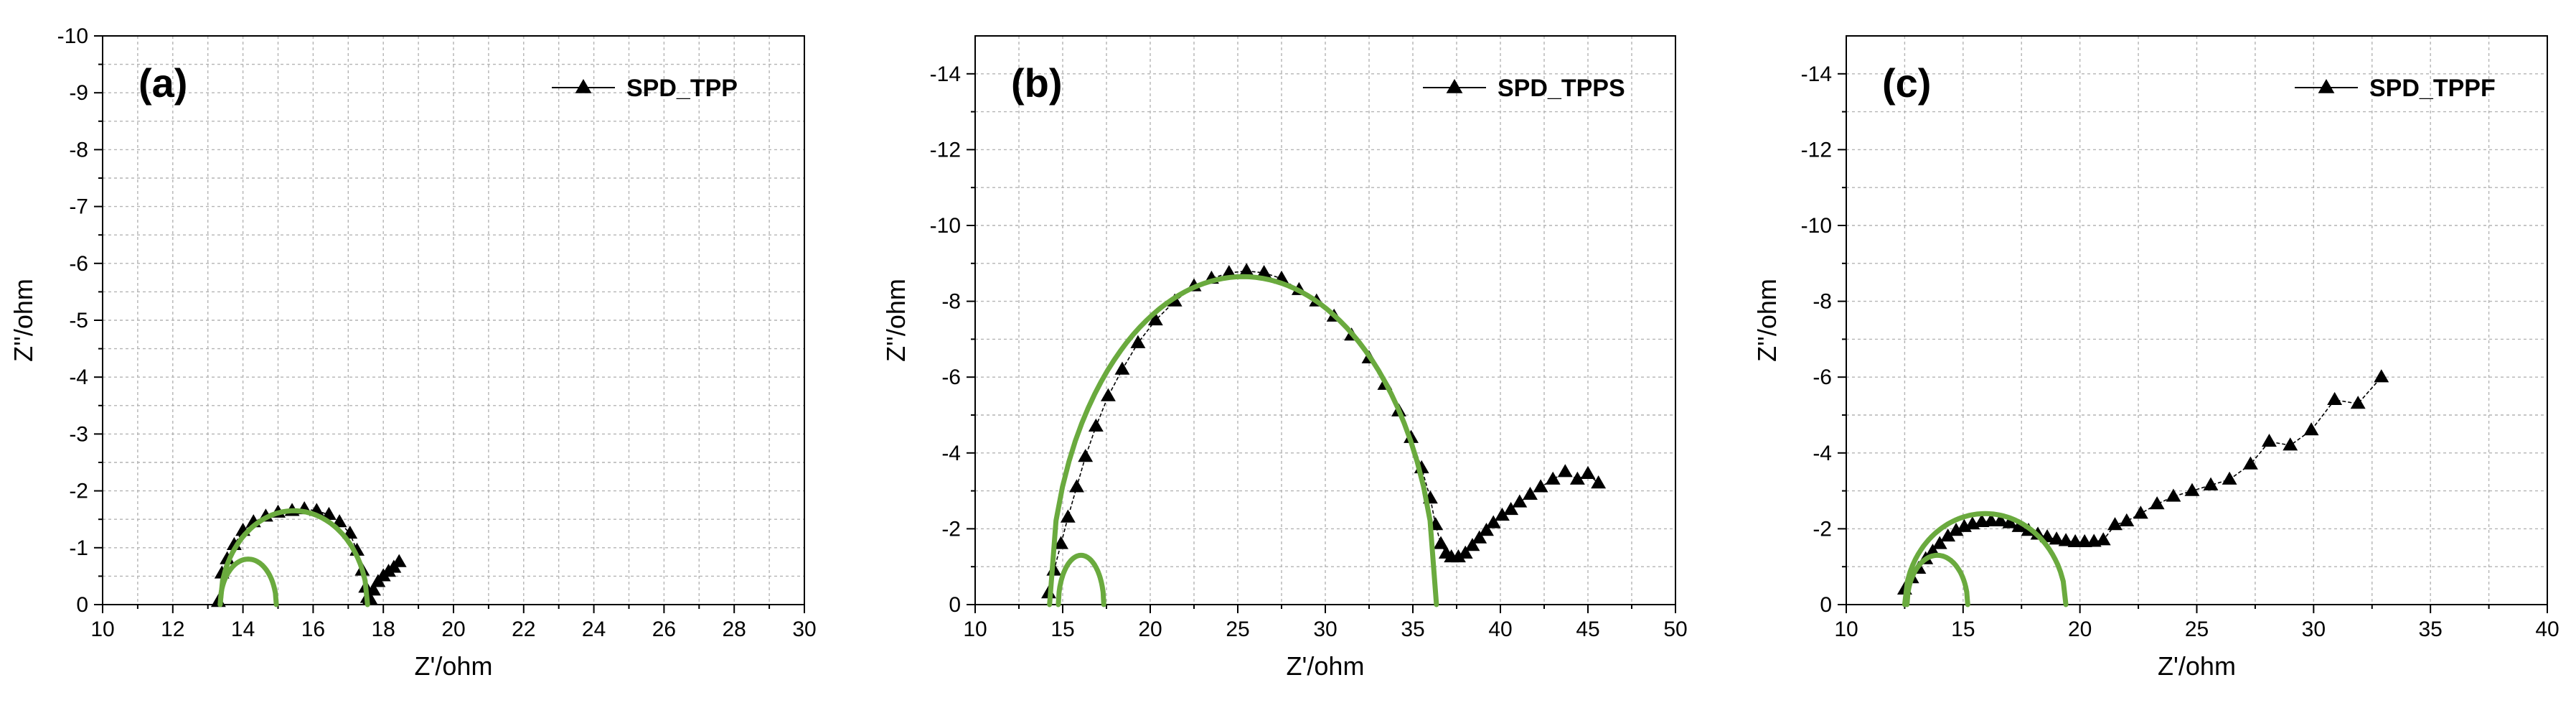  Describe the element at coordinates (1561, 88) in the screenshot. I see `legend-label: SPD_TPPS` at that location.